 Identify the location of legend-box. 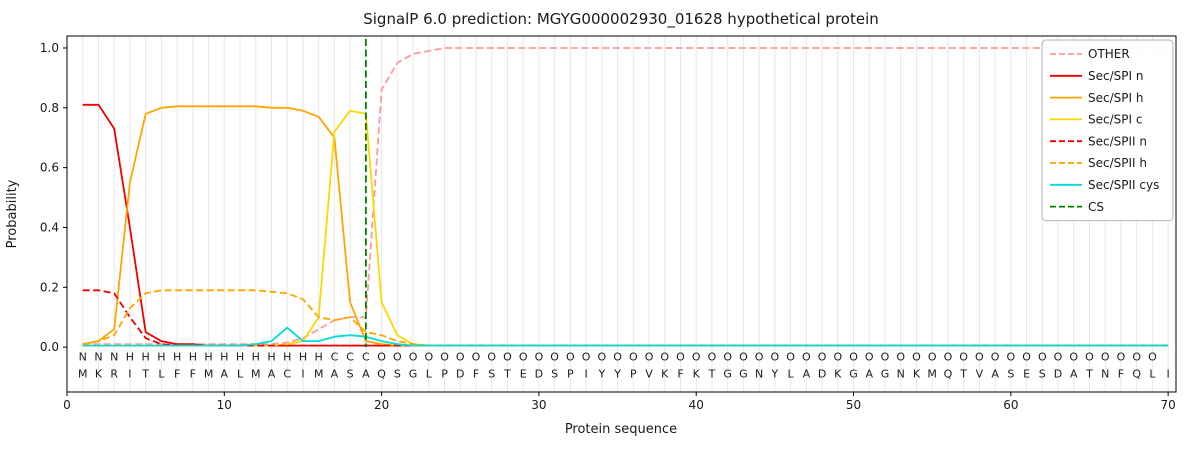
(1107, 130).